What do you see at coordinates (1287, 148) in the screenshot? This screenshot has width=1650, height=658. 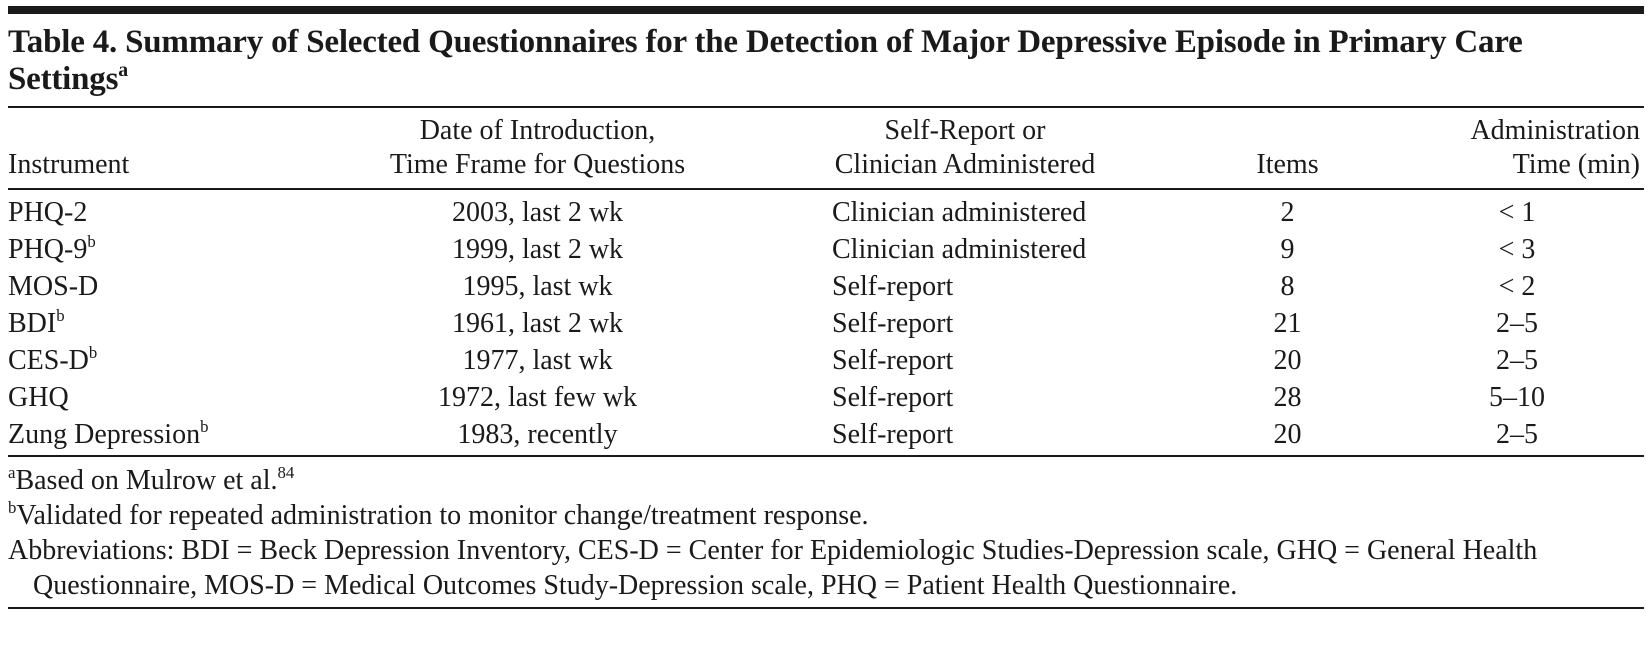 I see `column-header: Items` at bounding box center [1287, 148].